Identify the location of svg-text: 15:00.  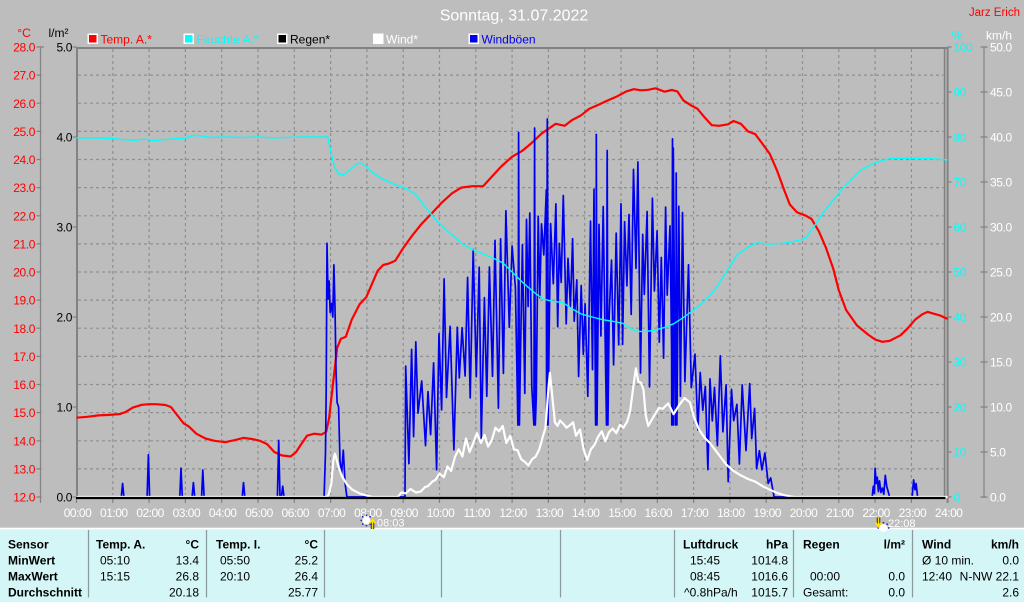
(622, 513).